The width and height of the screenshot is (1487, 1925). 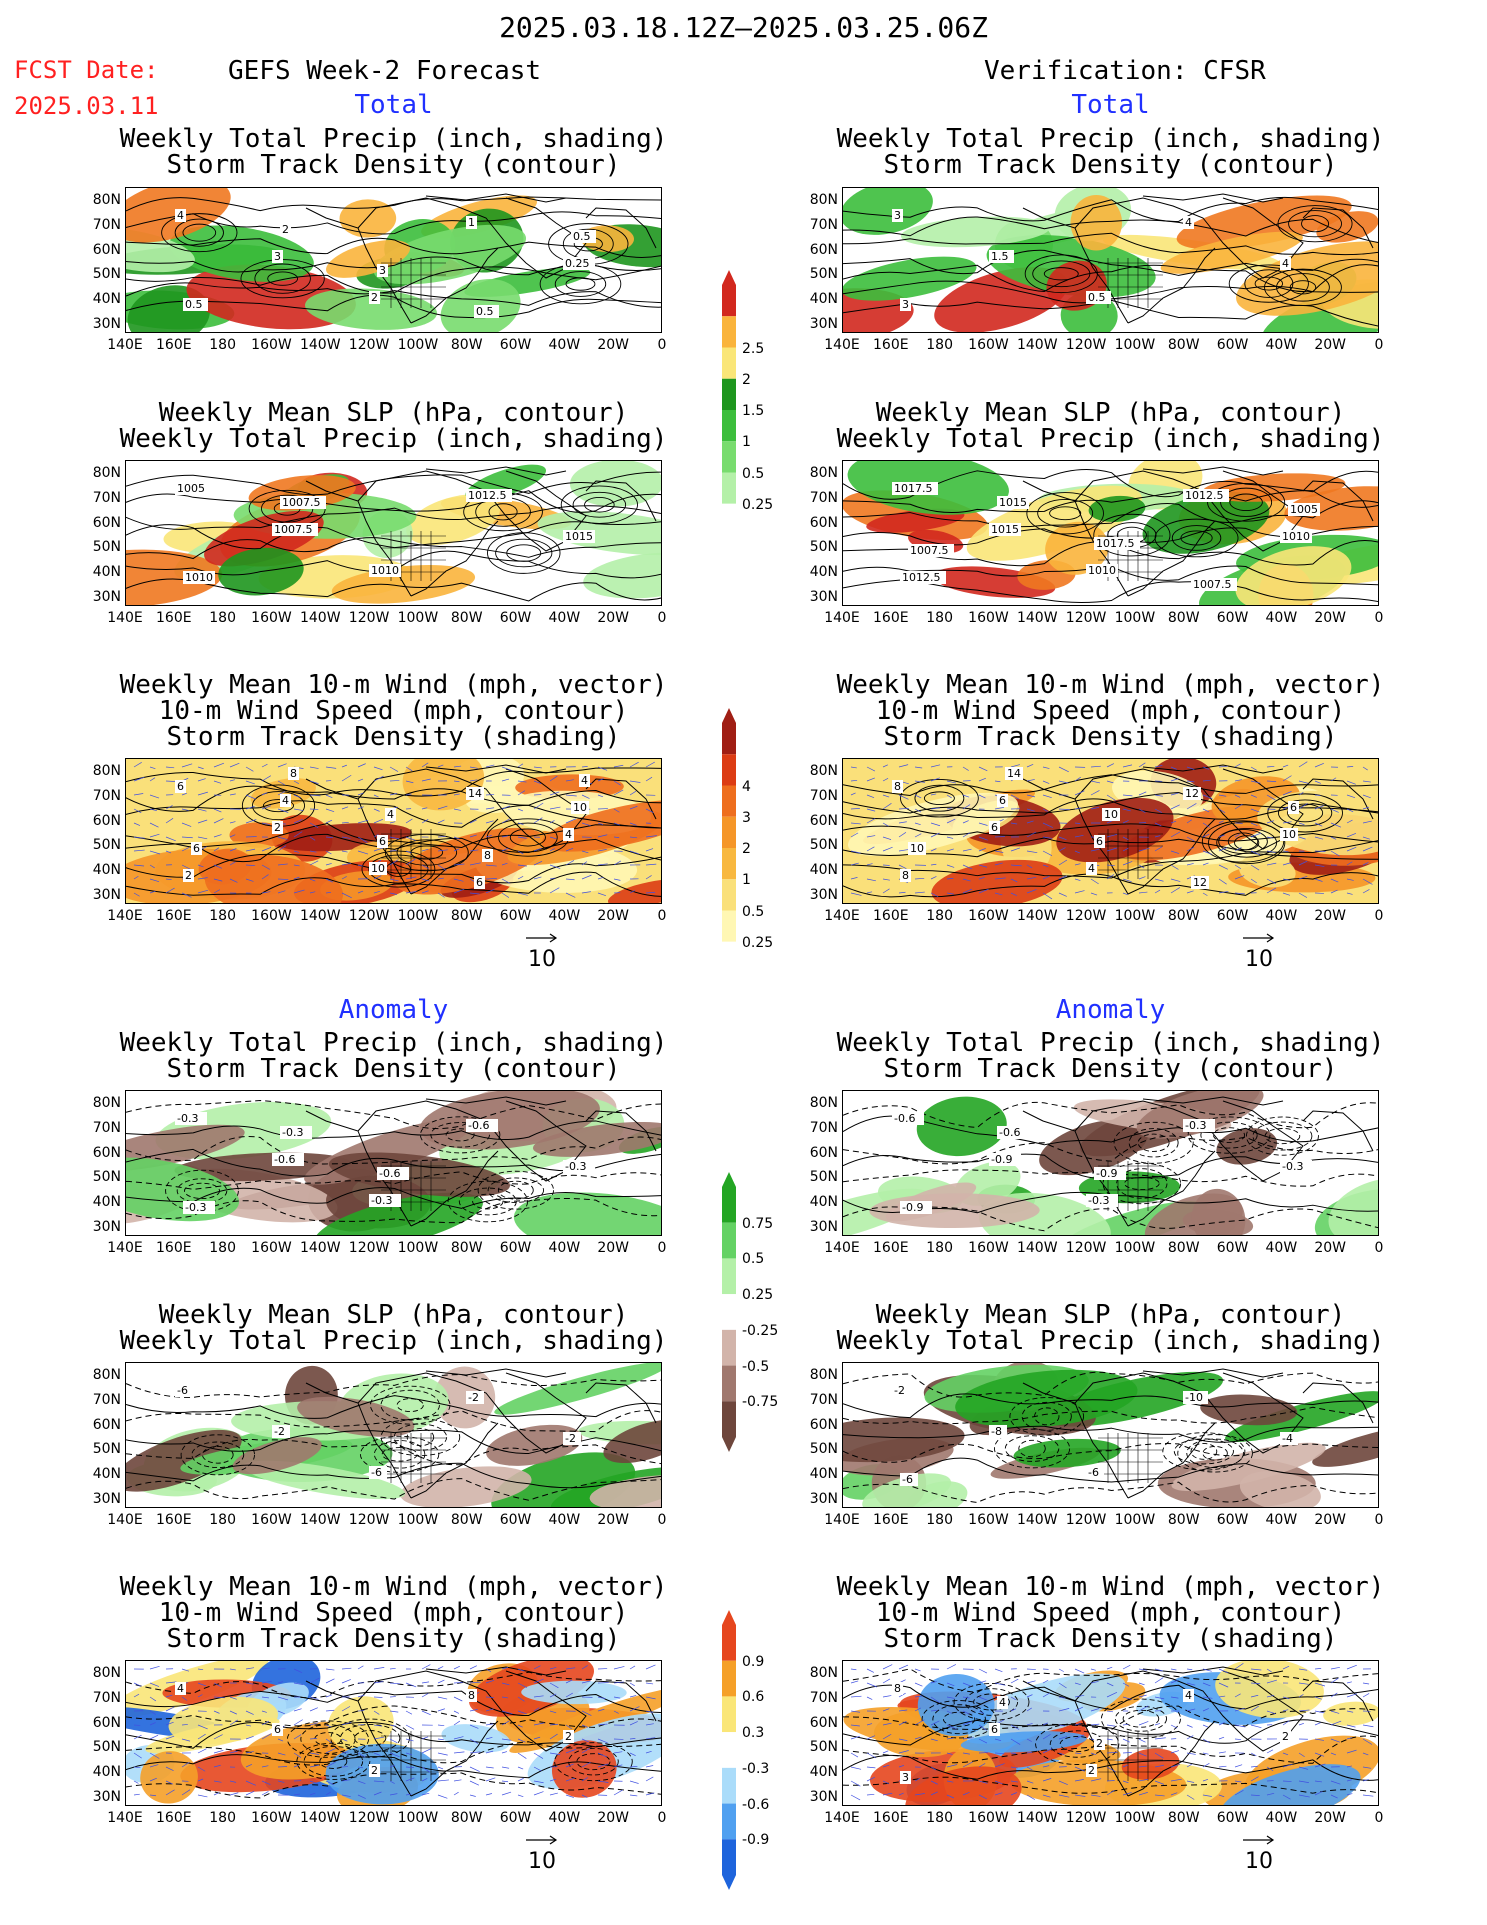 I want to click on contour-label: 12, so click(x=1200, y=882).